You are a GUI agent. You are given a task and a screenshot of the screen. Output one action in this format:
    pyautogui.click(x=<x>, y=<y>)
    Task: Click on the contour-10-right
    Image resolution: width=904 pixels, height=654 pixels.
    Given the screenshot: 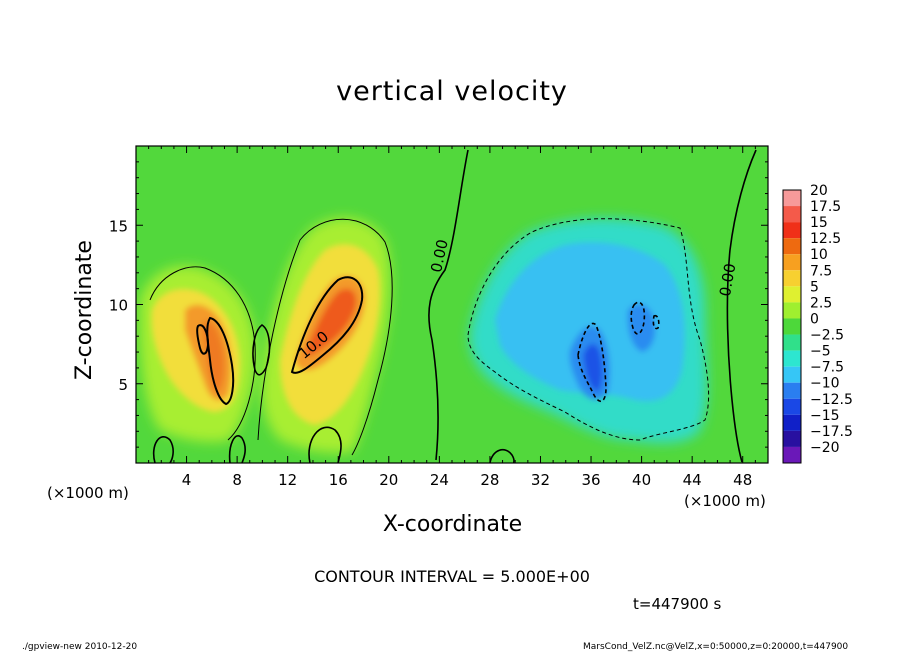 What is the action you would take?
    pyautogui.click(x=327, y=325)
    